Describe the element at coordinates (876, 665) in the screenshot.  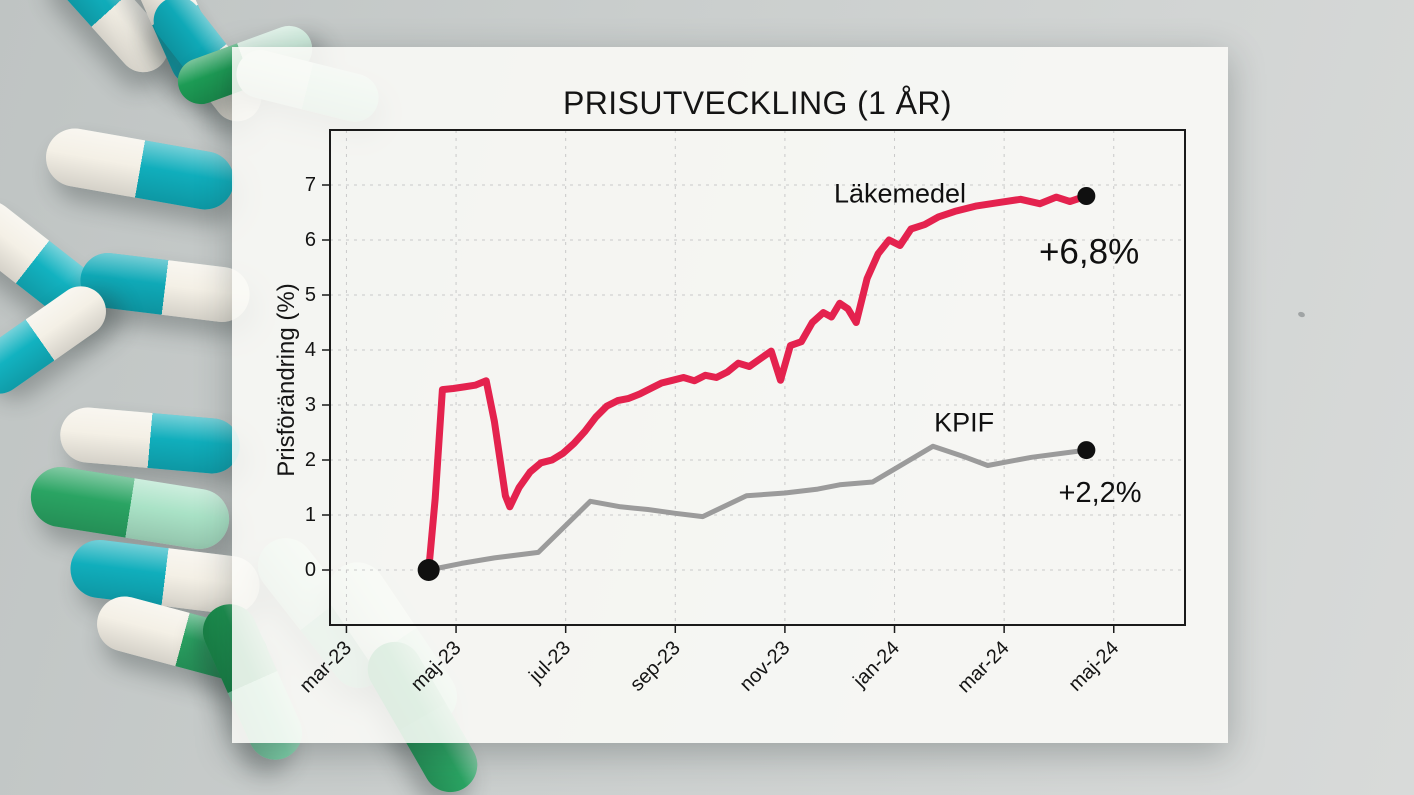
I see `x-tick-label: jan-24` at that location.